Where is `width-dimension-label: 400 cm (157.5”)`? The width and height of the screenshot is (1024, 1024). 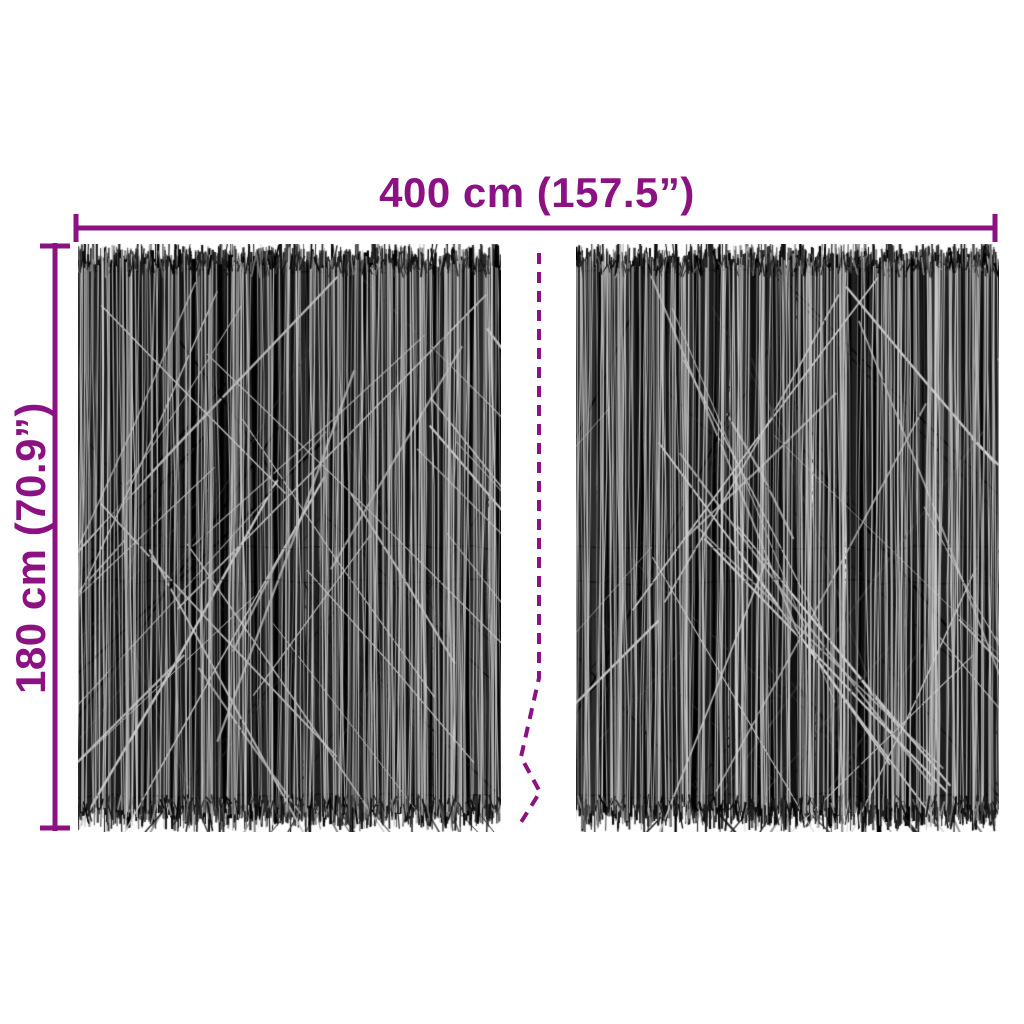 width-dimension-label: 400 cm (157.5”) is located at coordinates (537, 192).